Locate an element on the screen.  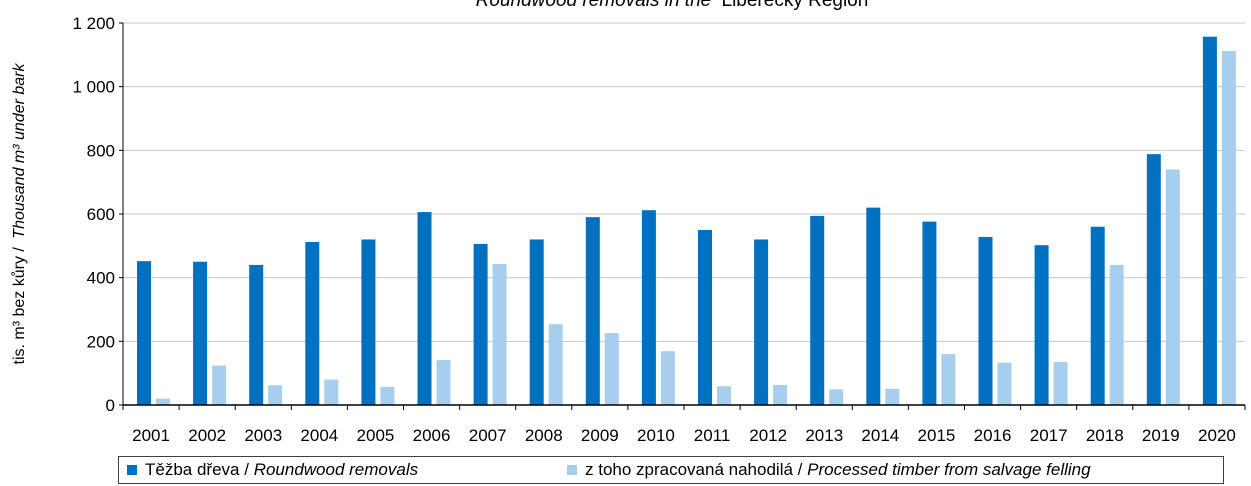
x-tick-label: 2017 is located at coordinates (1049, 435).